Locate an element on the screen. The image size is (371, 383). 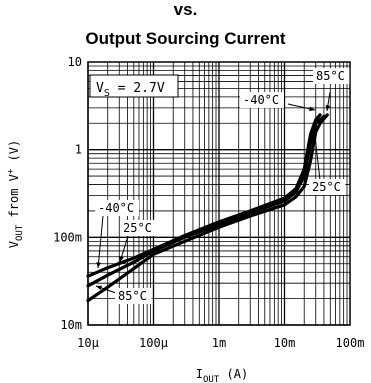
chart-title-line-2: Output Sourcing Current is located at coordinates (185, 38).